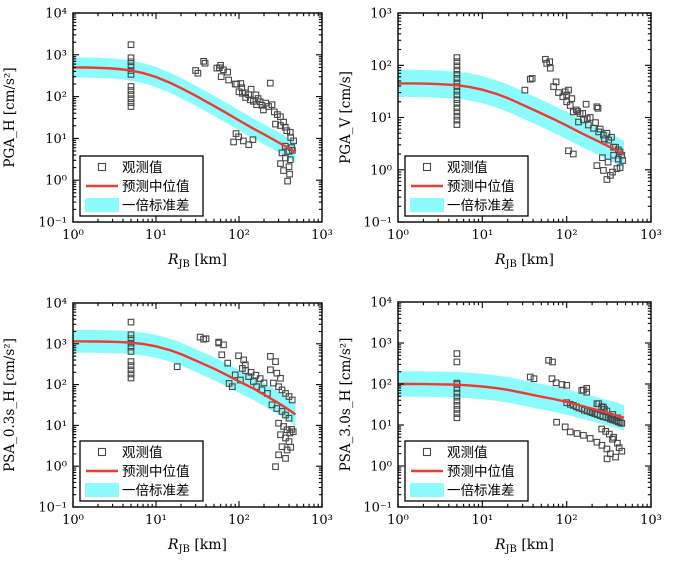  Describe the element at coordinates (156, 206) in the screenshot. I see `legend-label: 一倍标准差` at that location.